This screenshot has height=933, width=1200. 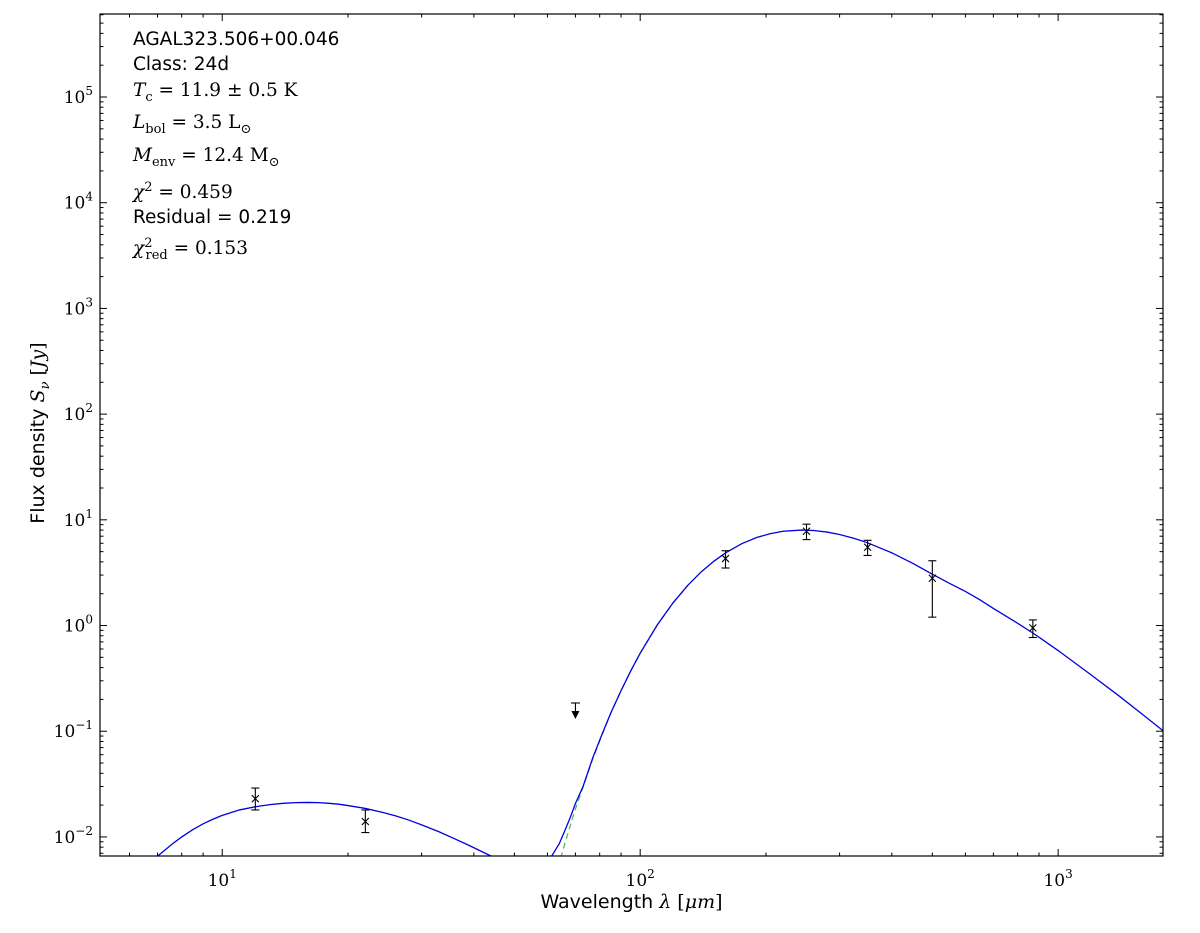 I want to click on cold-greybody-component-curve, so click(x=624, y=720).